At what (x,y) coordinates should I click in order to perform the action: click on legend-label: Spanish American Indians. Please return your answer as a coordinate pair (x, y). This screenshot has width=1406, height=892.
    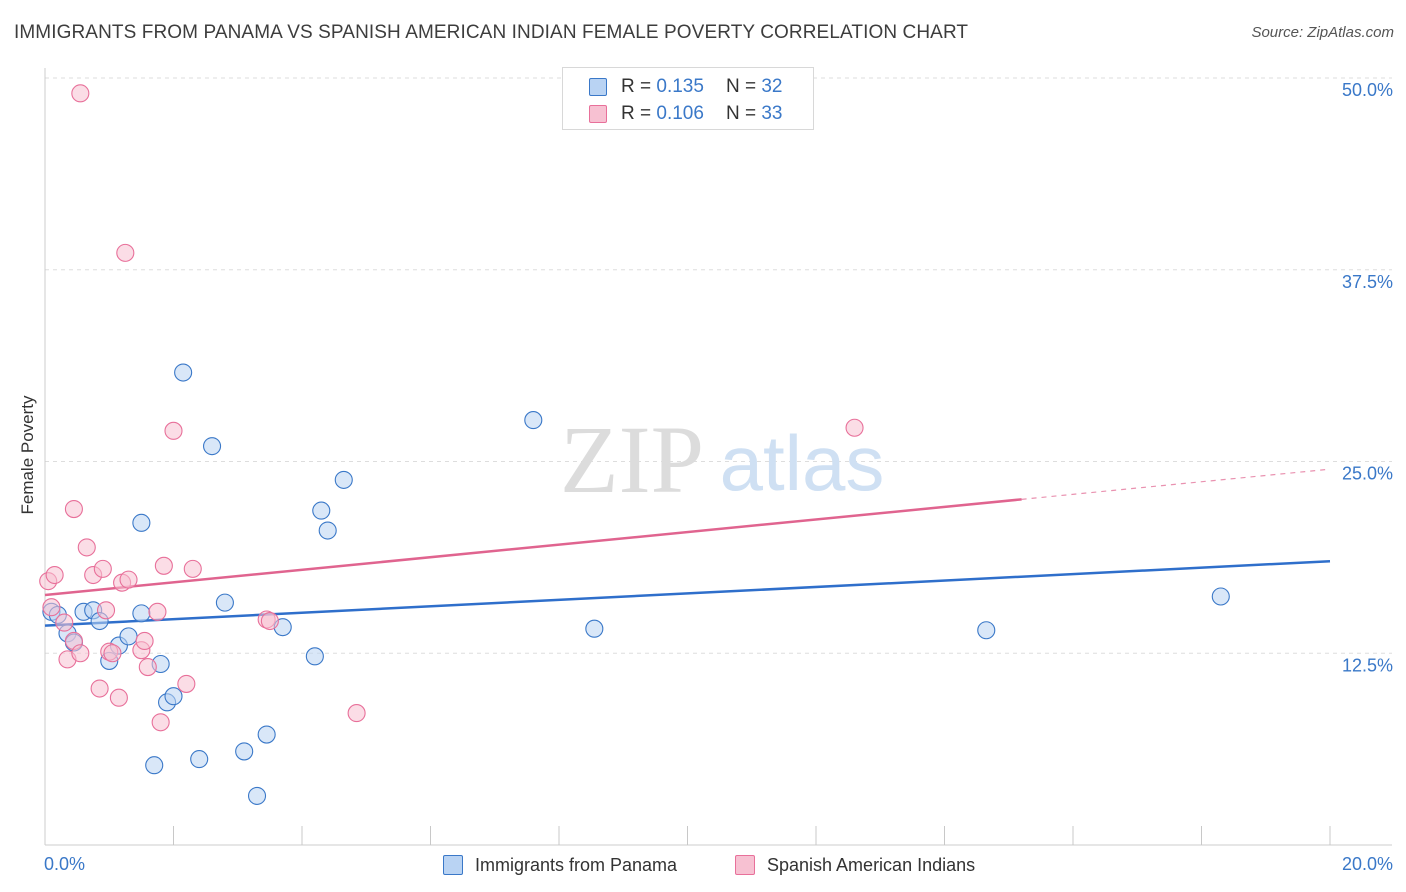
    Looking at the image, I should click on (871, 864).